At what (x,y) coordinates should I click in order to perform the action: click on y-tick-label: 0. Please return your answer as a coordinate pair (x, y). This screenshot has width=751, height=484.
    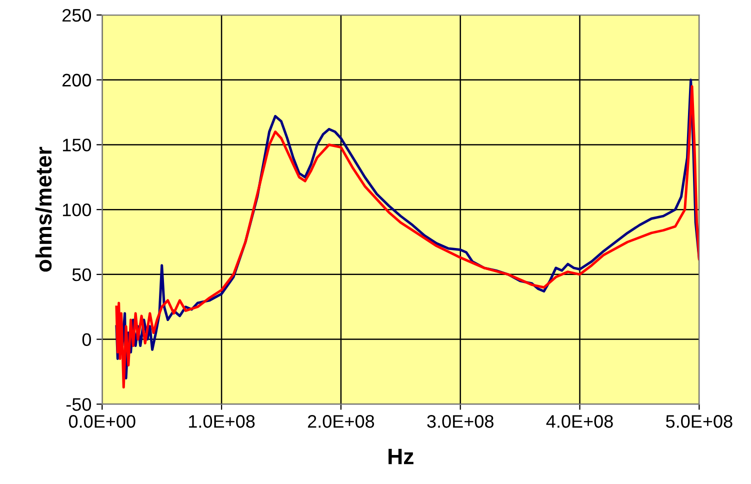
    Looking at the image, I should click on (87, 339).